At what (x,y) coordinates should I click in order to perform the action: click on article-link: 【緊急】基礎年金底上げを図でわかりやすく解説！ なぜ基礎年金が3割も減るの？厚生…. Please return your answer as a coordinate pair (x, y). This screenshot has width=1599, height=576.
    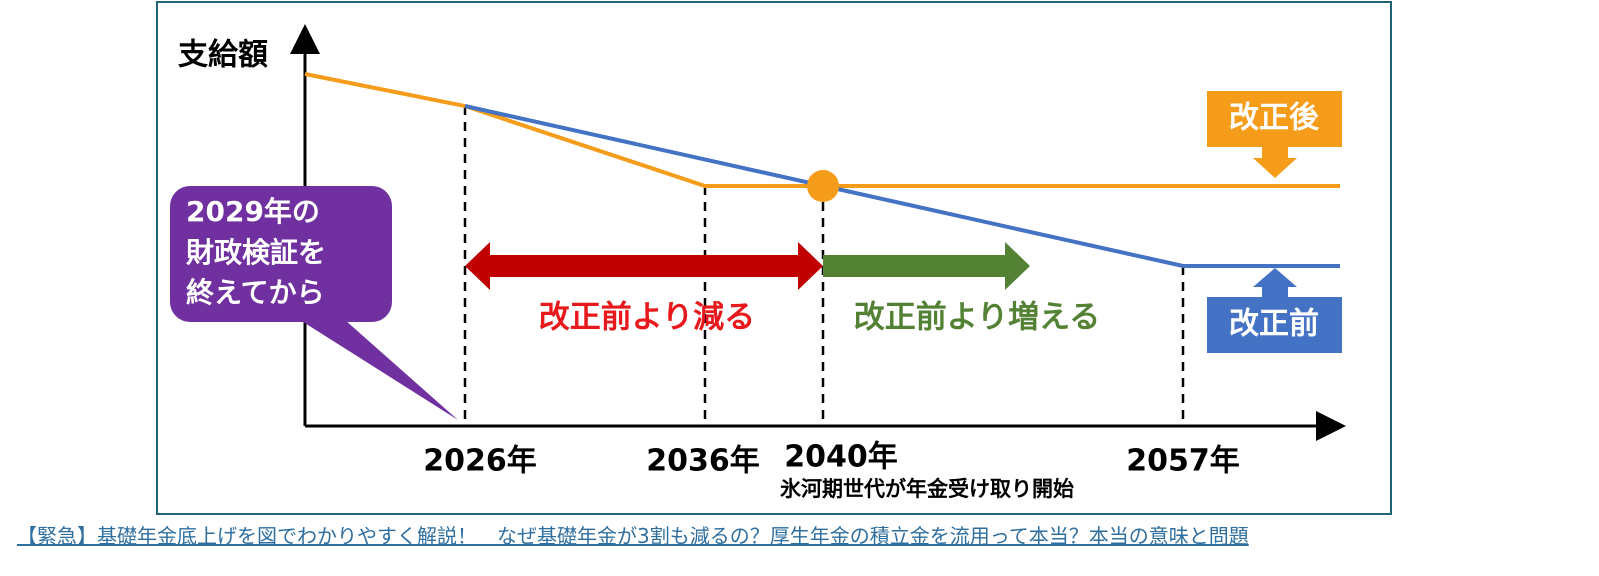
    Looking at the image, I should click on (633, 536).